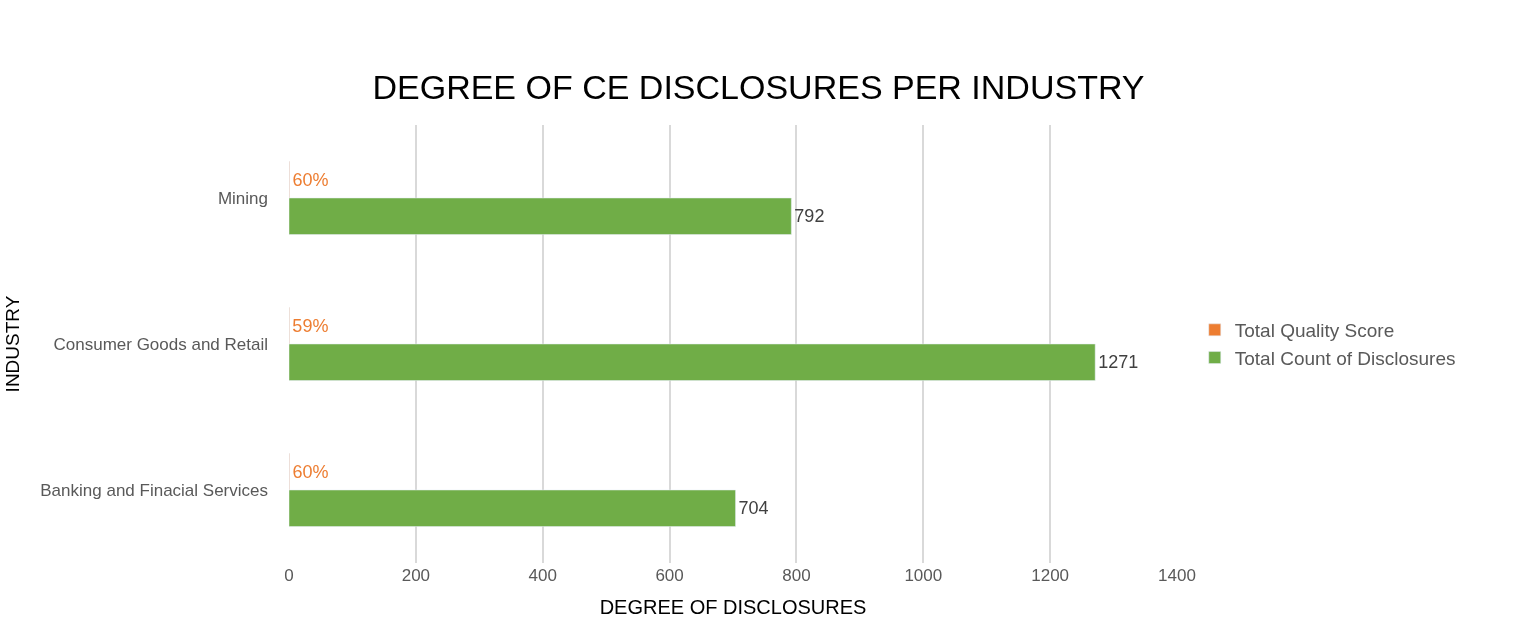  Describe the element at coordinates (796, 575) in the screenshot. I see `x-tick-label: 800` at that location.